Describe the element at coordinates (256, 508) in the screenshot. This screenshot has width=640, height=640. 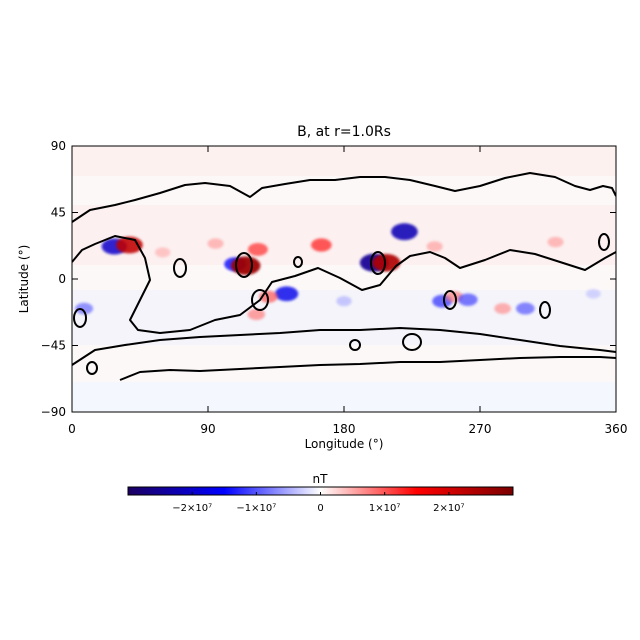
I see `colorbar-tick-label: −1×10⁷` at that location.